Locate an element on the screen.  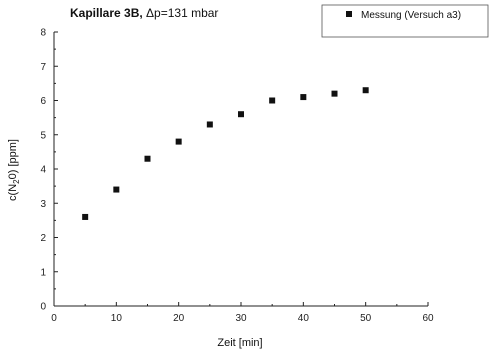
chart-title-rest: Δp=131 mbar is located at coordinates (181, 13).